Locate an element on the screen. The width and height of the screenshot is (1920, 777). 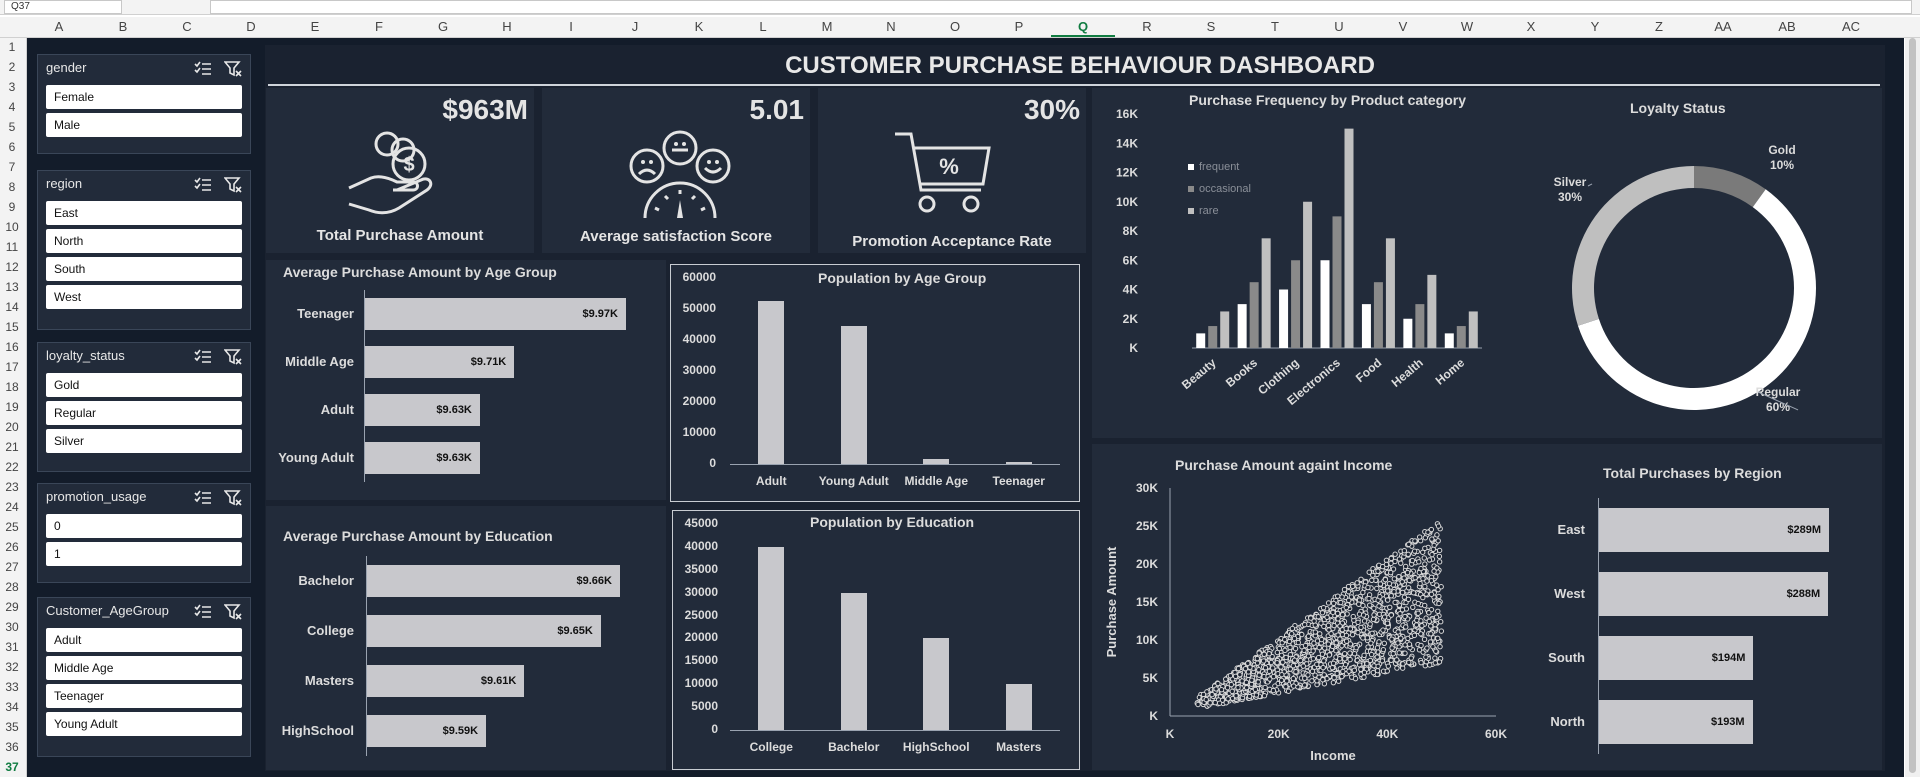
slicer-item: West is located at coordinates (144, 297).